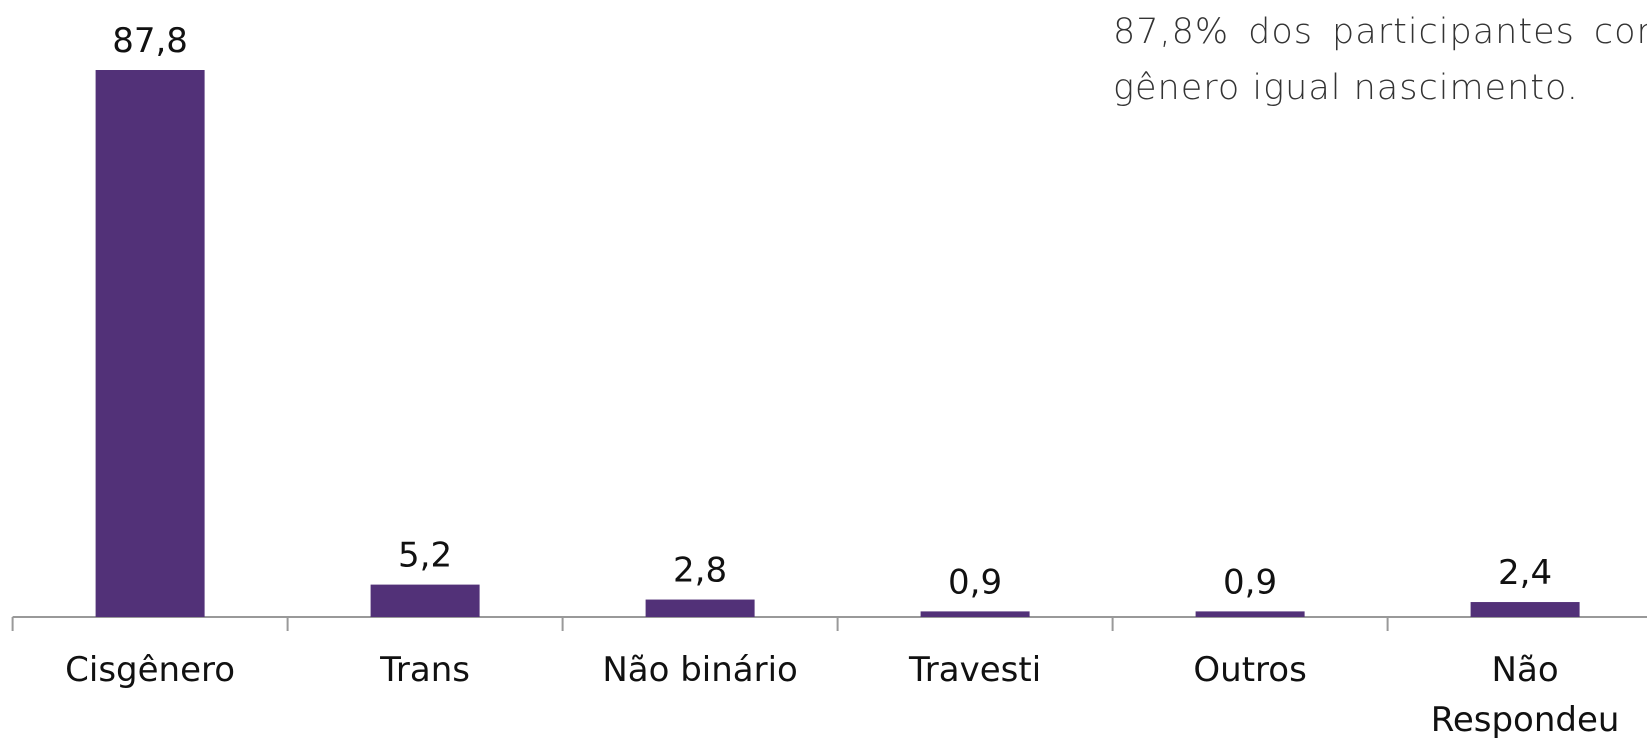 The width and height of the screenshot is (1647, 748). What do you see at coordinates (424, 670) in the screenshot?
I see `x-tick-label: Trans` at bounding box center [424, 670].